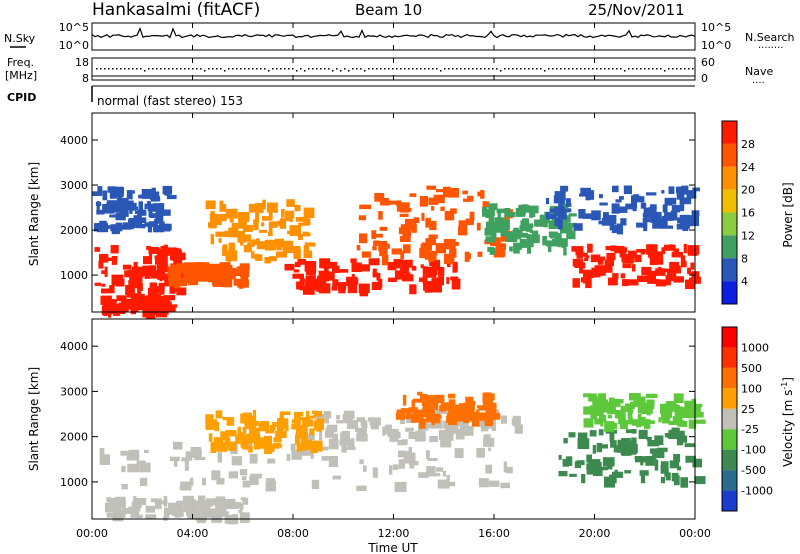 The image size is (800, 554). I want to click on colorbar-segment, so click(729, 292).